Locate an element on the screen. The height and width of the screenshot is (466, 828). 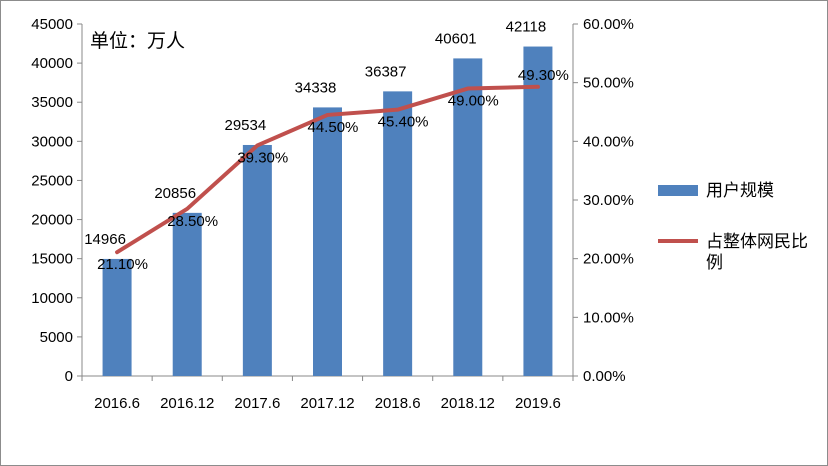
right-tick-label: 40.00% is located at coordinates (608, 141).